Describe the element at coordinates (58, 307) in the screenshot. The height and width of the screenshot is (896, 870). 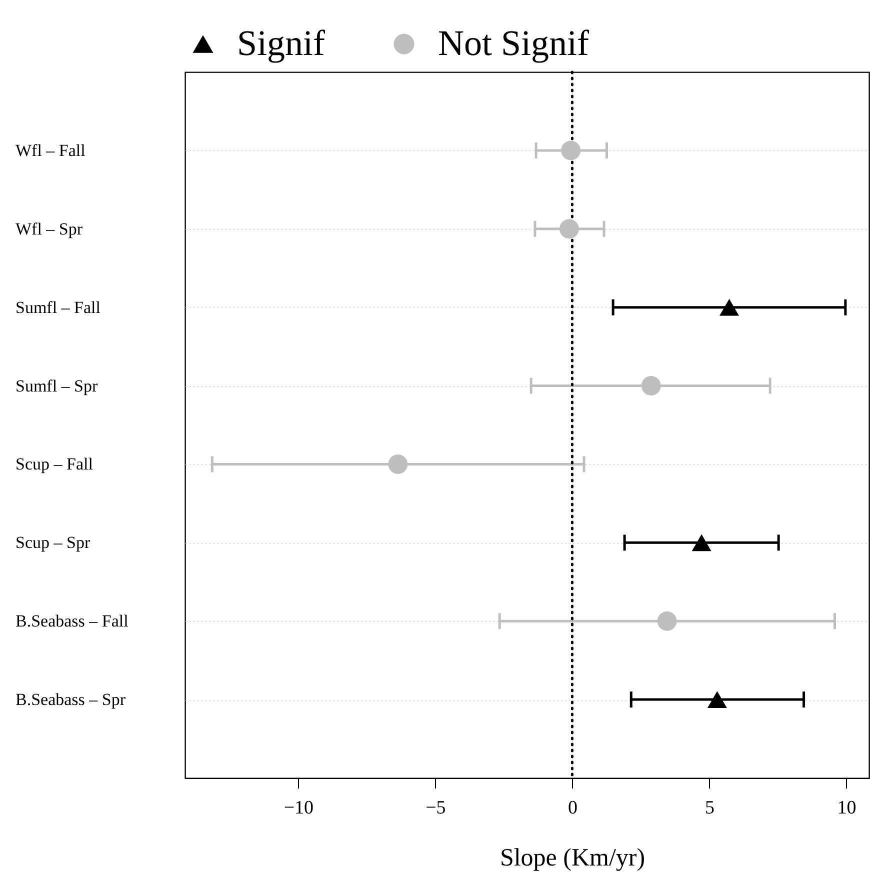
I see `y-tick-label: Sumfl – Fall` at that location.